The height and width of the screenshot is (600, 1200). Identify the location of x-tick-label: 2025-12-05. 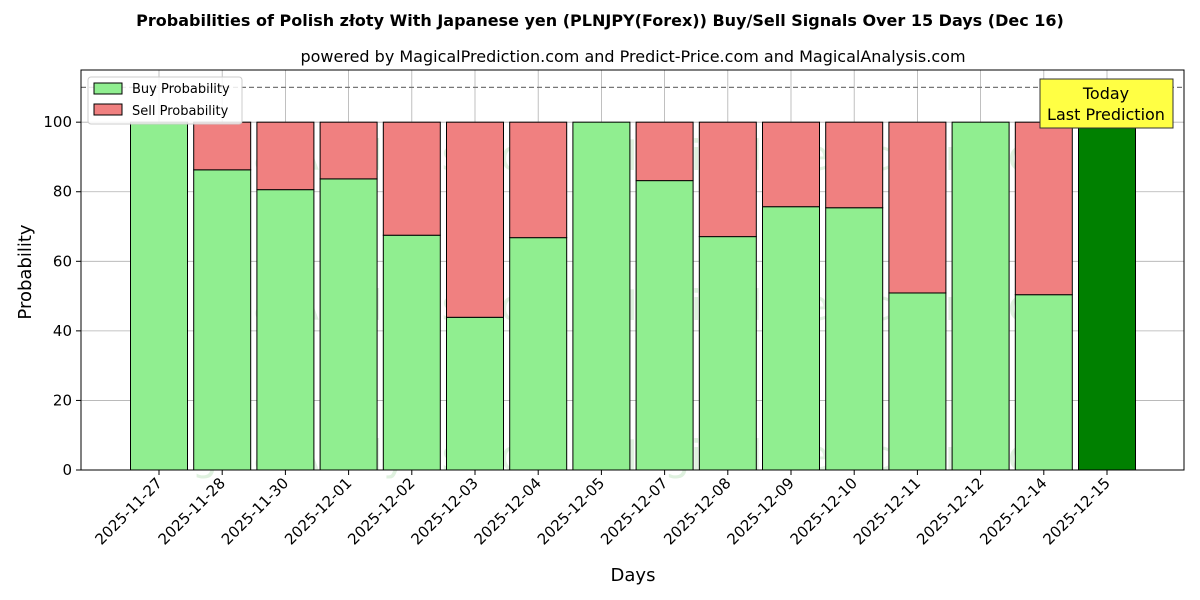
(571, 511).